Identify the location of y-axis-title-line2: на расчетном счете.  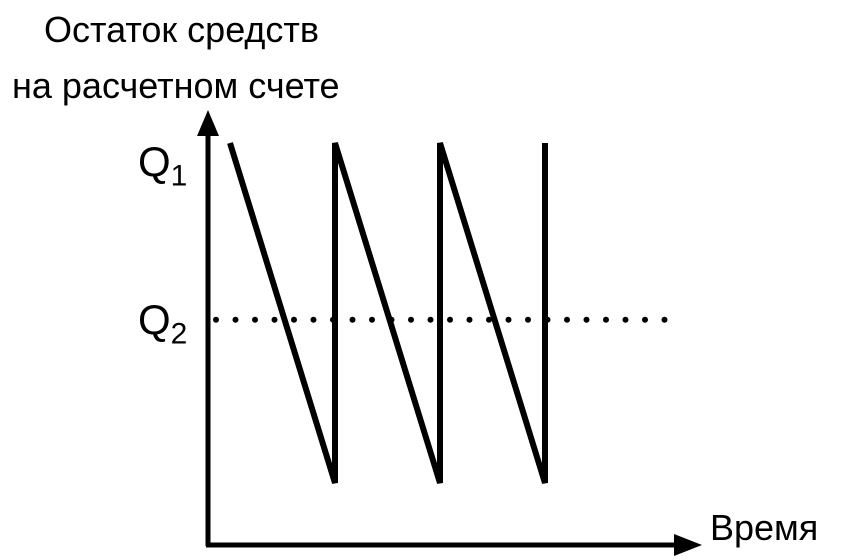
(176, 85).